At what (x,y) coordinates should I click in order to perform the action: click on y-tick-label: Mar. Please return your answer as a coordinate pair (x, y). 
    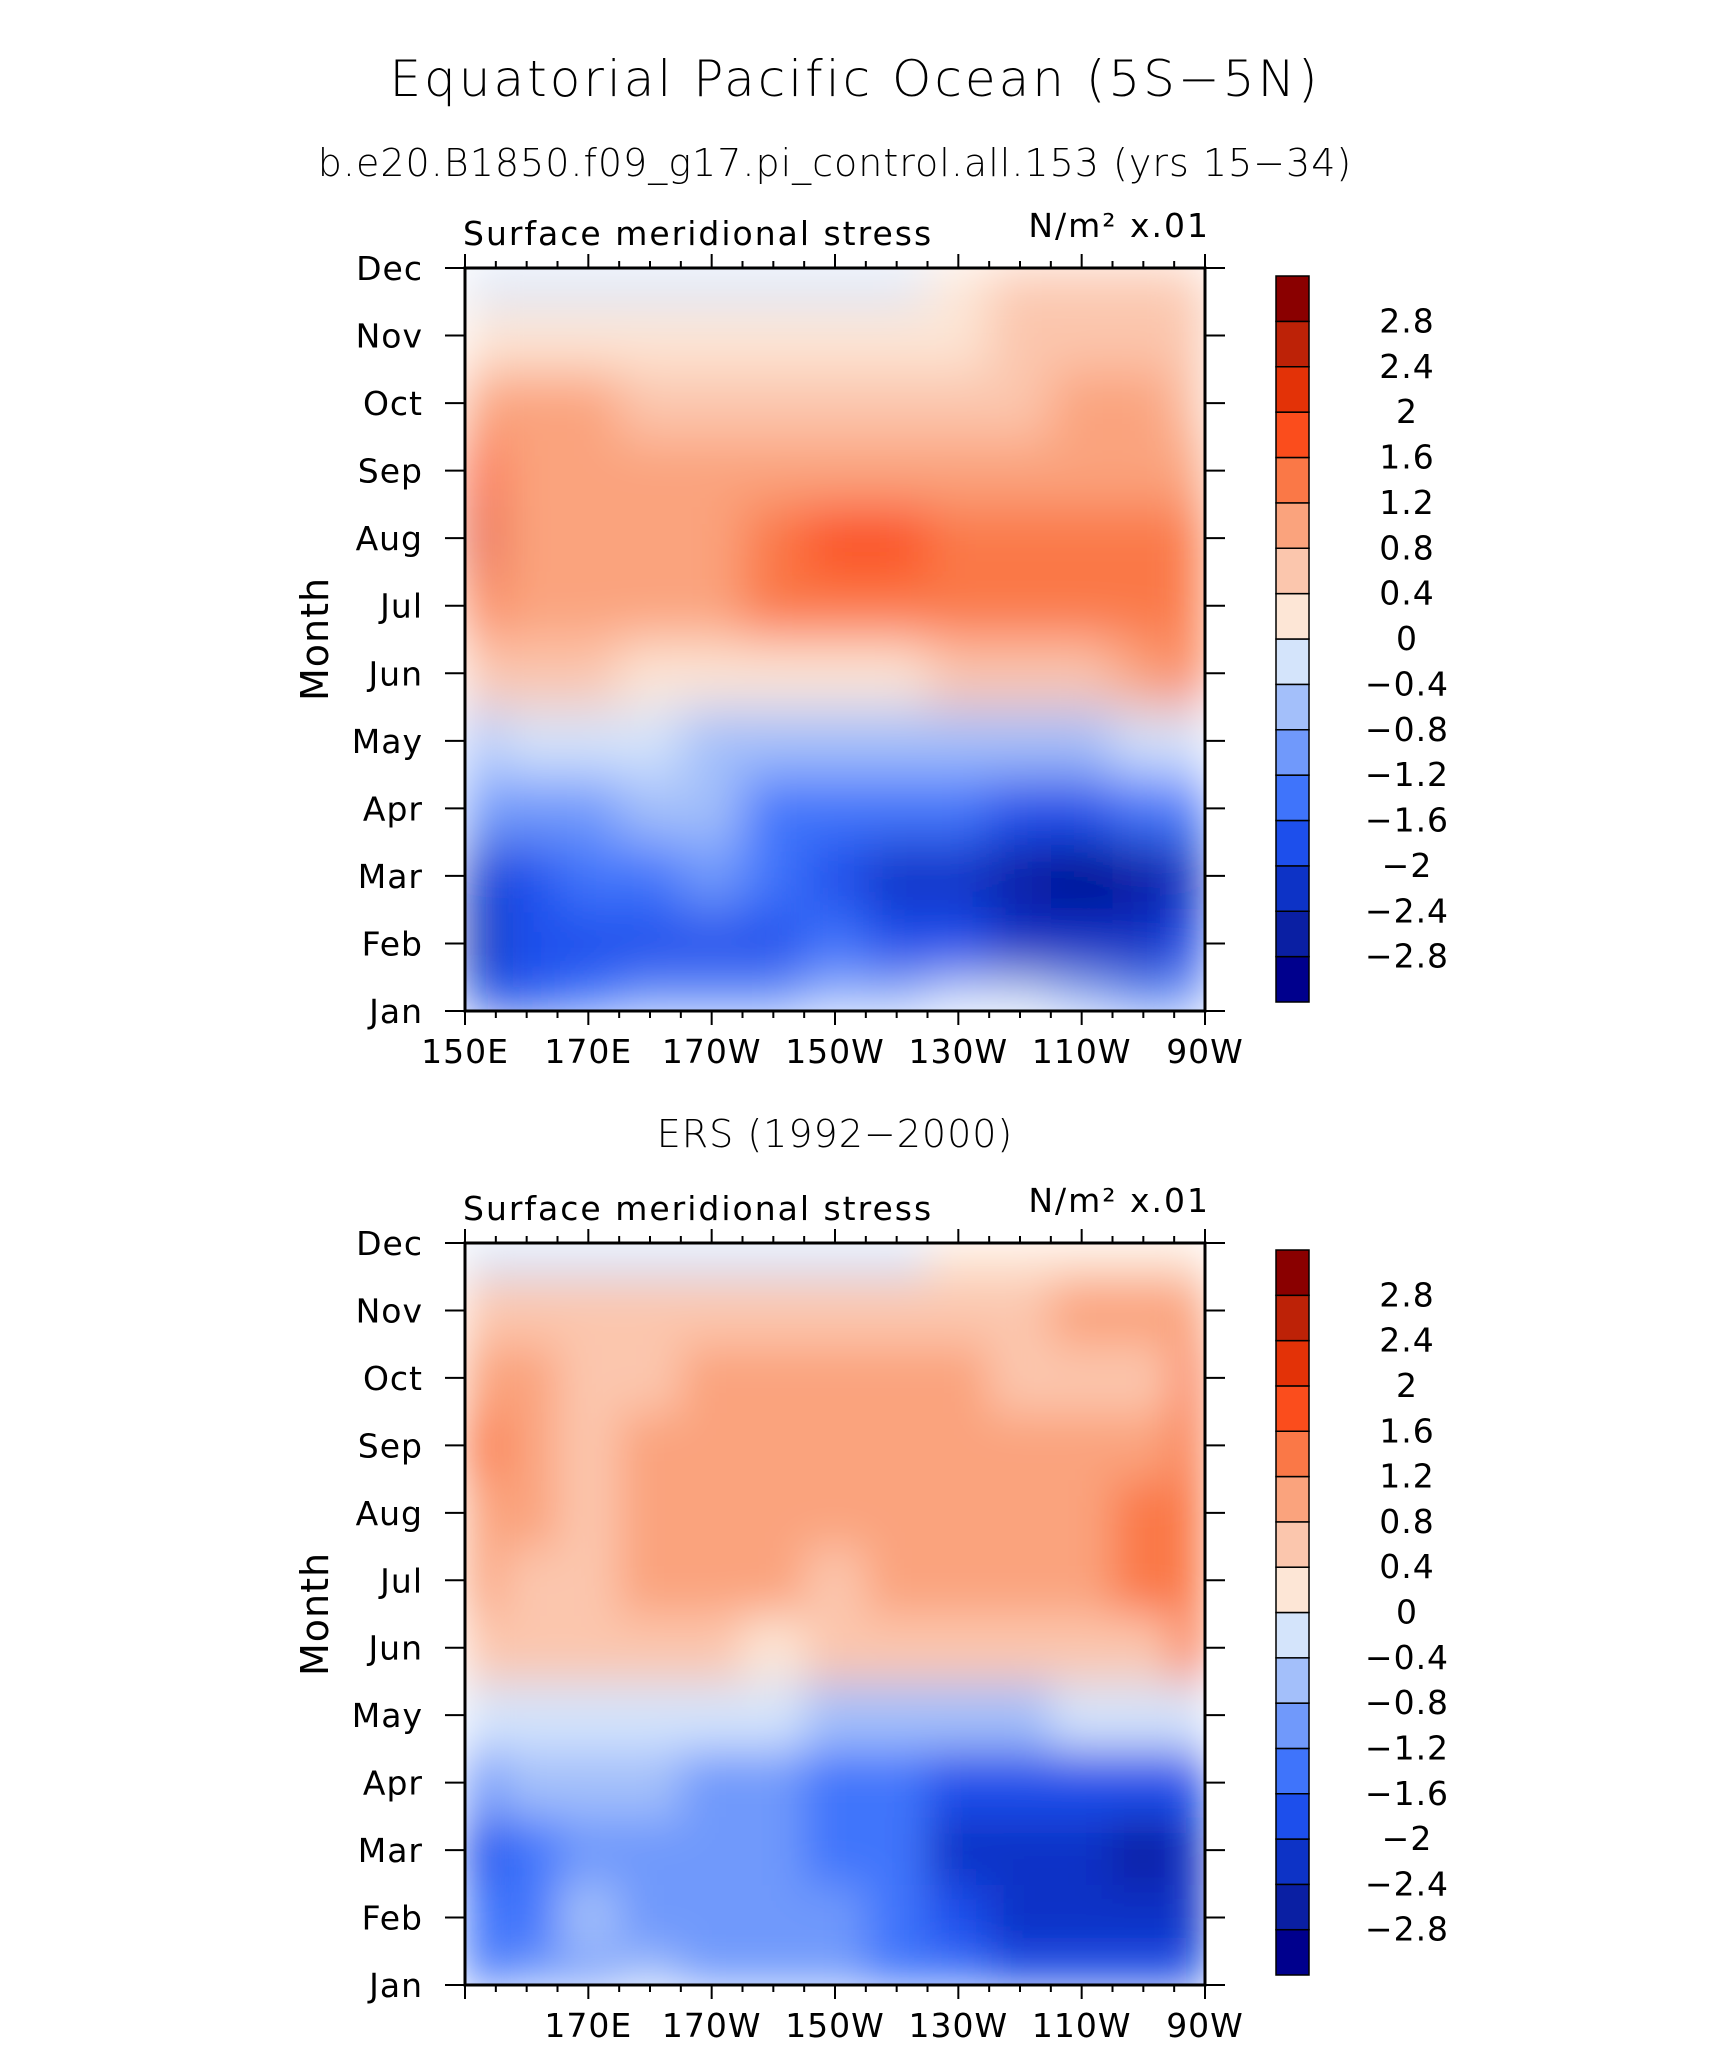
    Looking at the image, I should click on (390, 876).